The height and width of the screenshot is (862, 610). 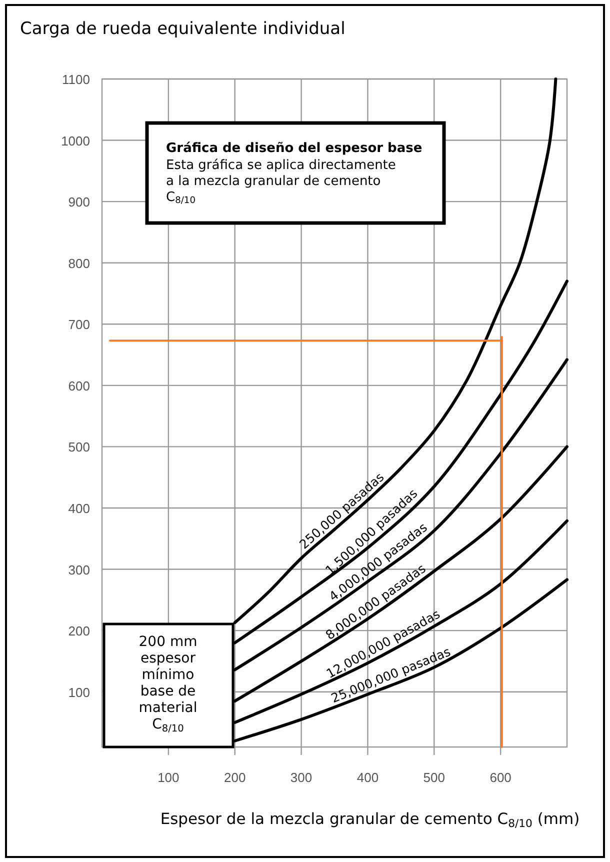 What do you see at coordinates (183, 29) in the screenshot?
I see `y-axis-title: Carga de rueda equivalente individual` at bounding box center [183, 29].